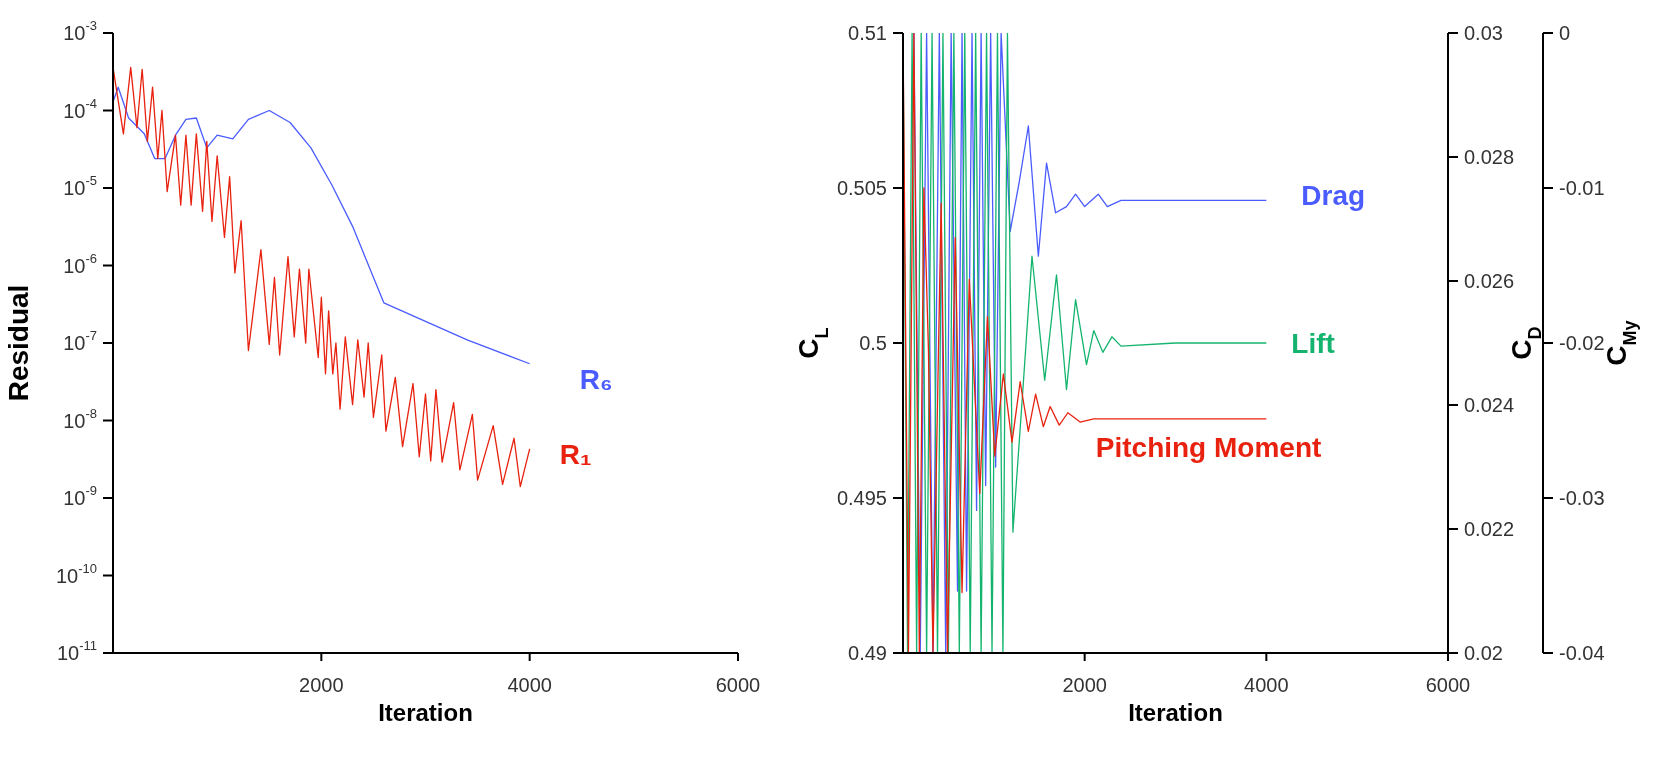 The width and height of the screenshot is (1671, 768). Describe the element at coordinates (873, 343) in the screenshot. I see `y-tick-label: 0.5` at that location.